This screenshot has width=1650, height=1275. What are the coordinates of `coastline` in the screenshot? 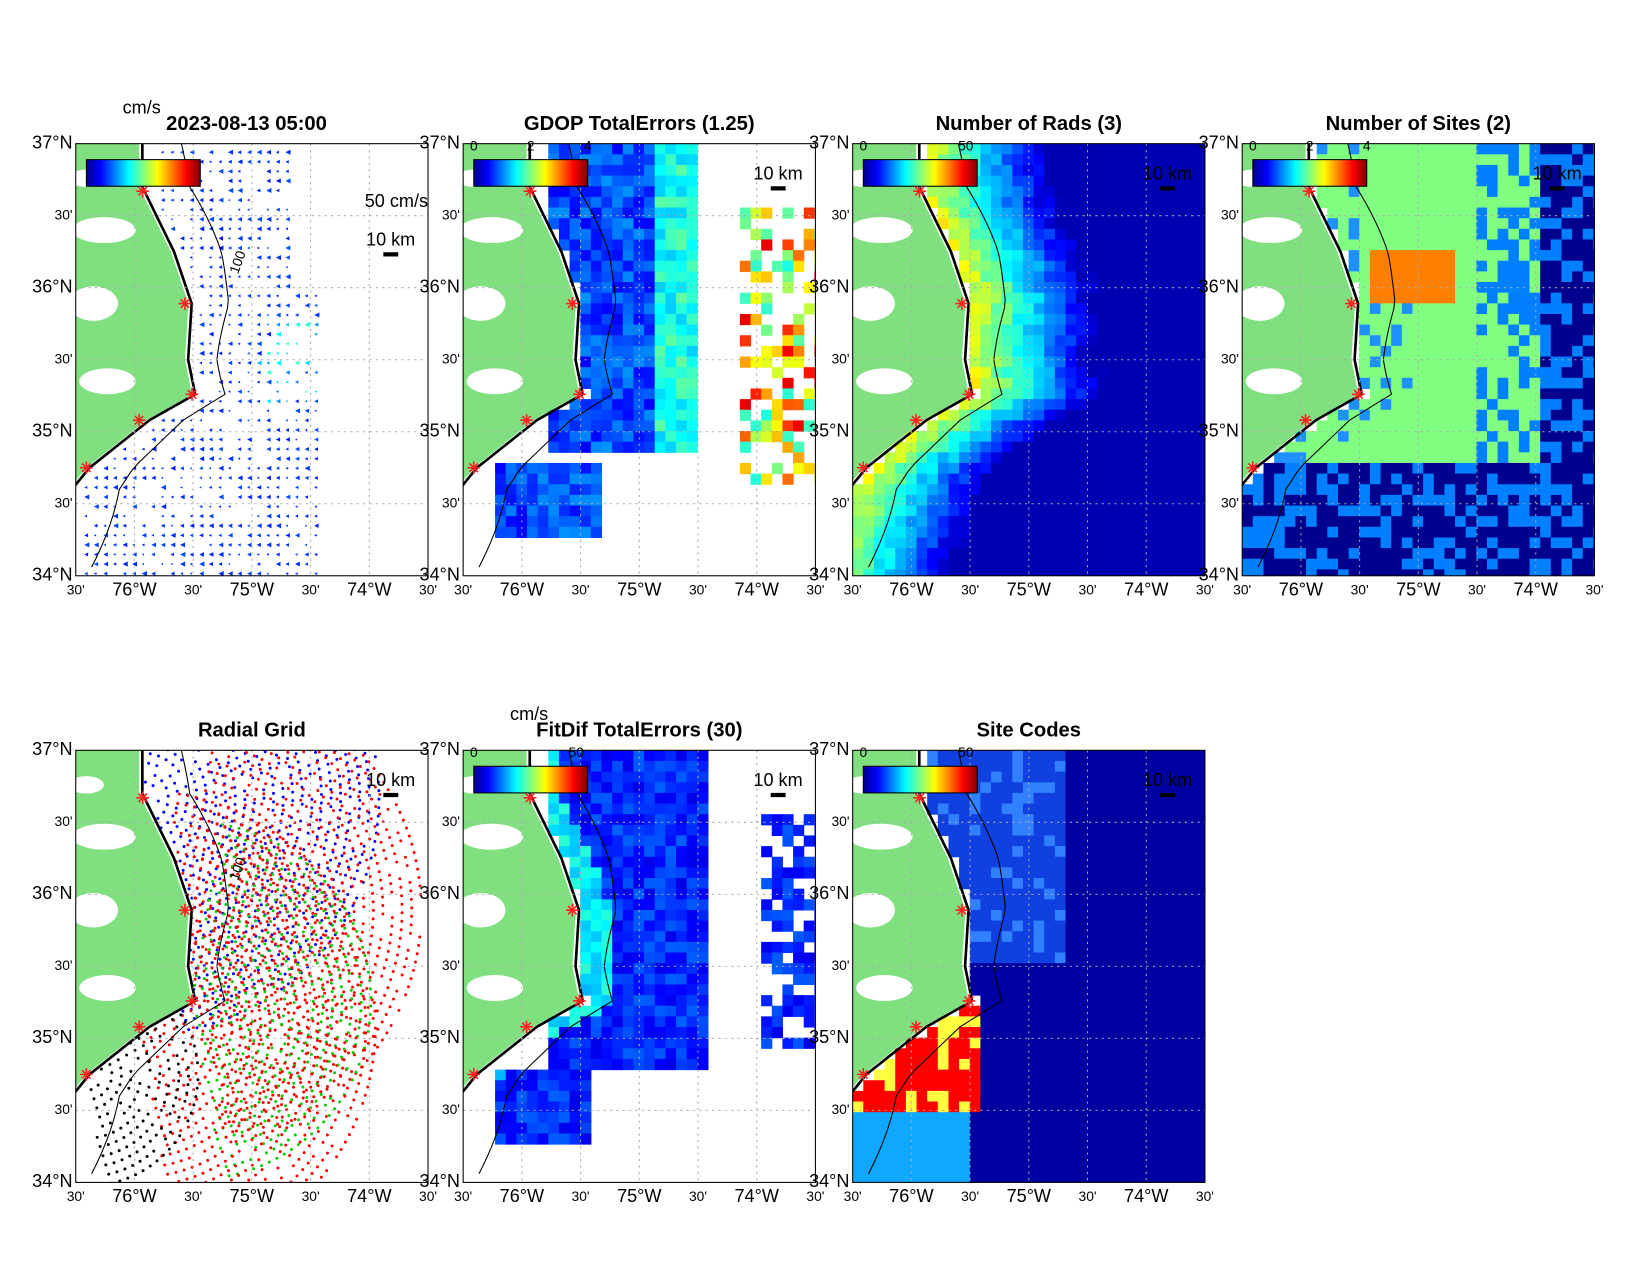 It's located at (524, 315).